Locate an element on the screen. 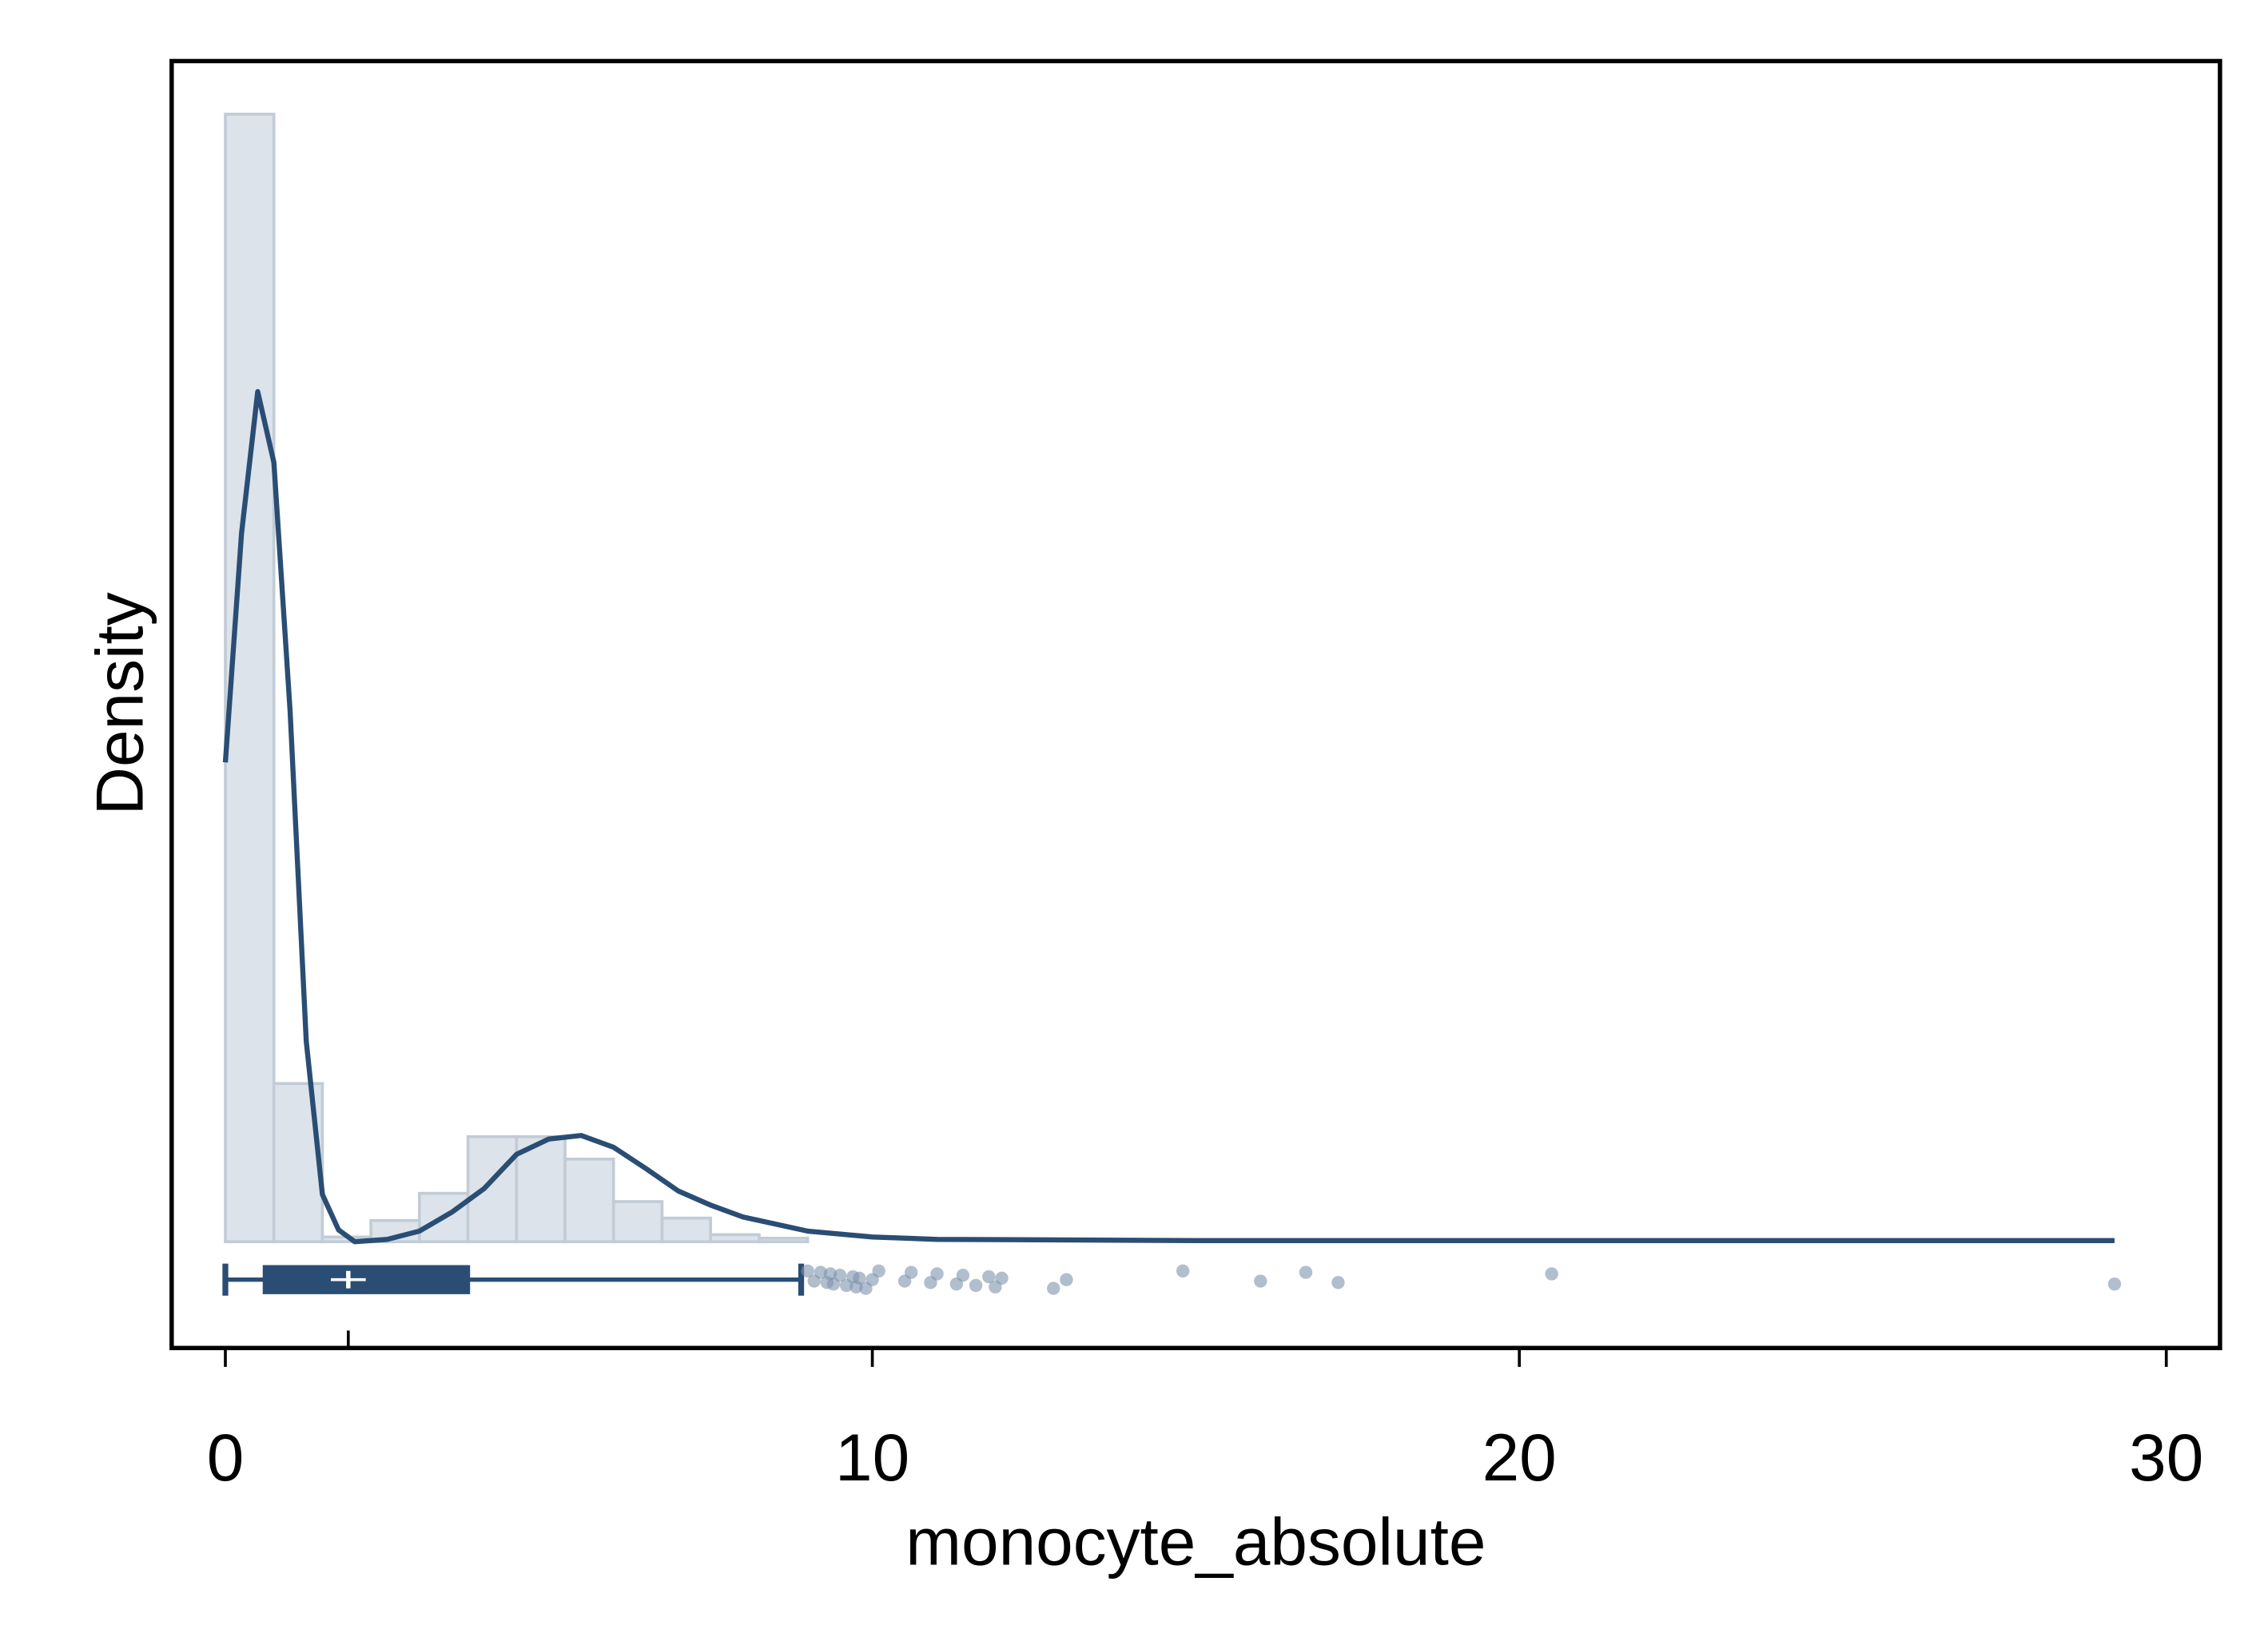 This screenshot has height=1649, width=2268. x-tick-label: 10 is located at coordinates (872, 1457).